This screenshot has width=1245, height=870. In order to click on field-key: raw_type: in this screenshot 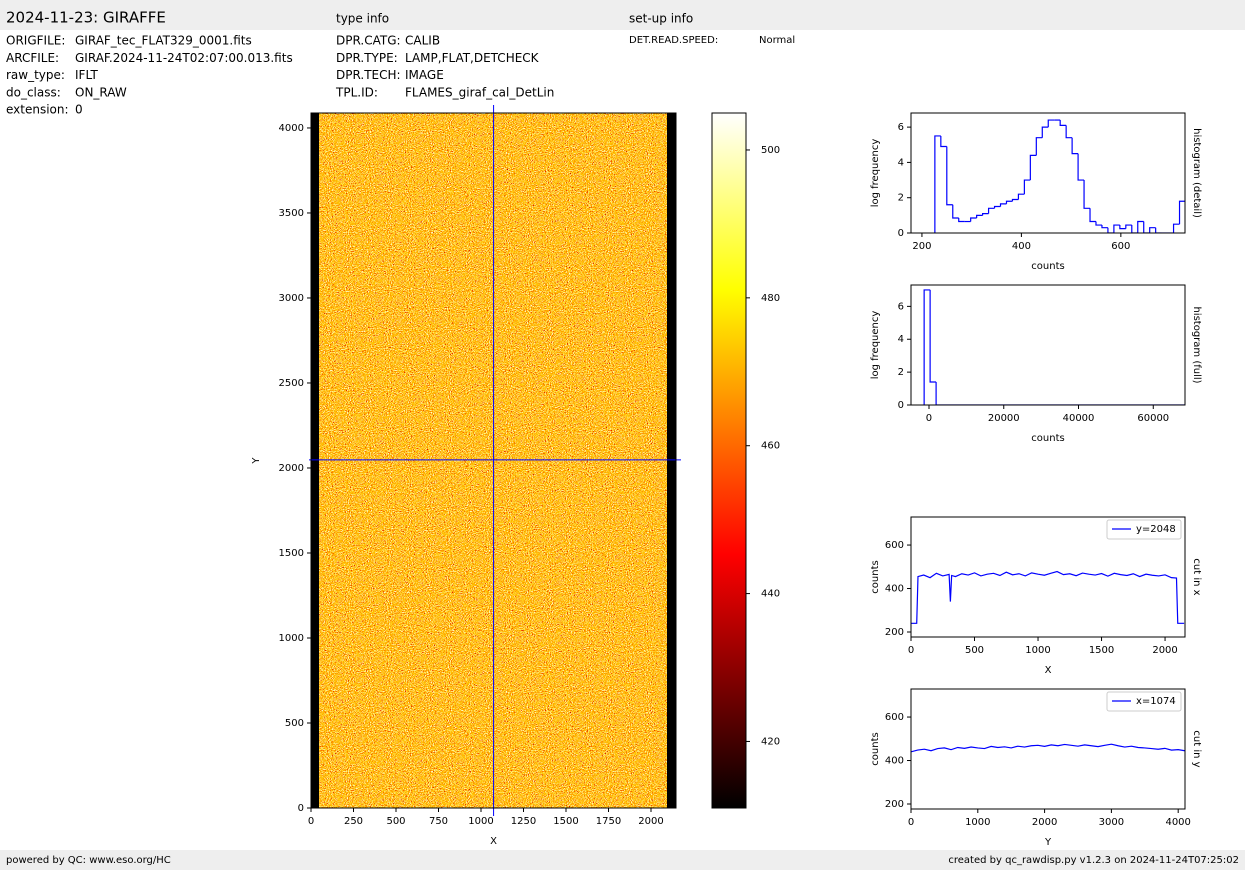, I will do `click(35, 75)`.